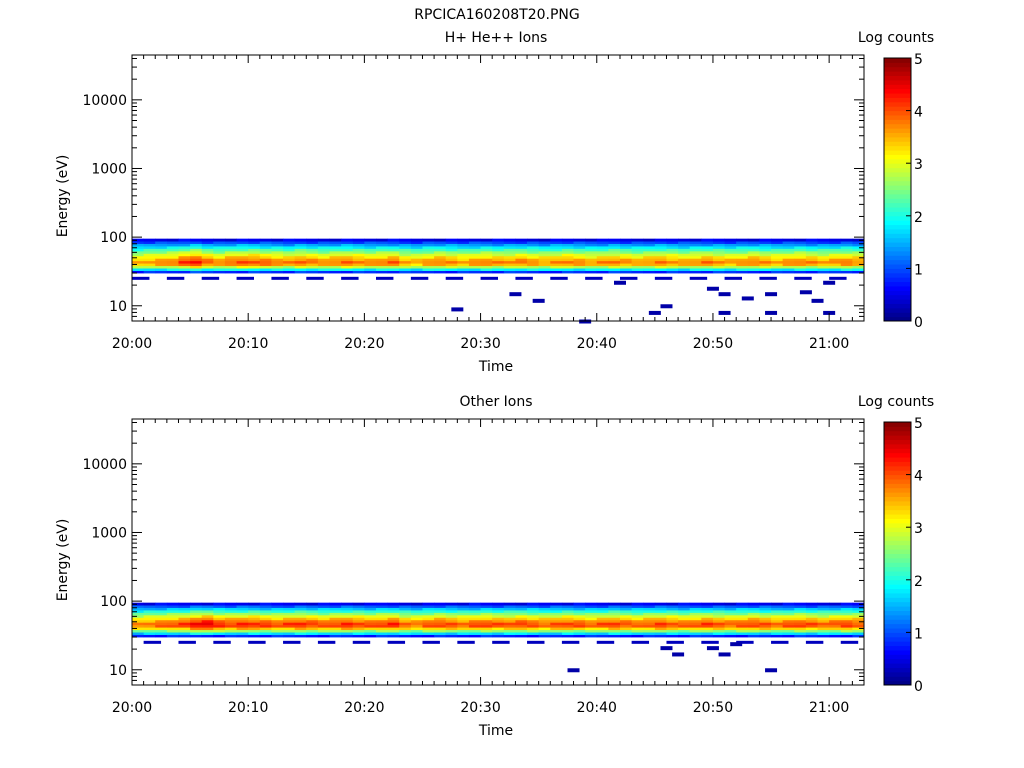 This screenshot has height=768, width=1024. What do you see at coordinates (713, 708) in the screenshot?
I see `x-tick-label: 20:50` at bounding box center [713, 708].